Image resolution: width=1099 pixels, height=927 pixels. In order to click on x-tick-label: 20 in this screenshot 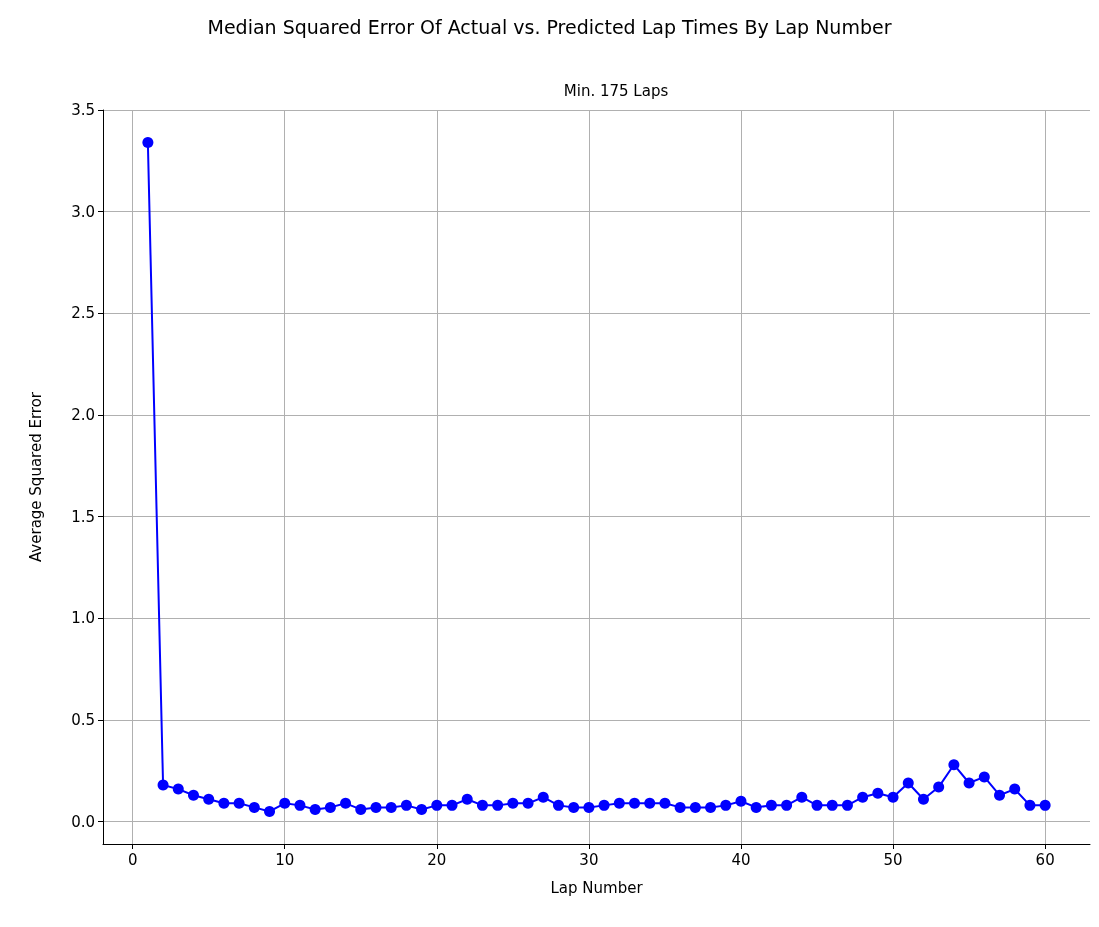, I will do `click(437, 859)`.